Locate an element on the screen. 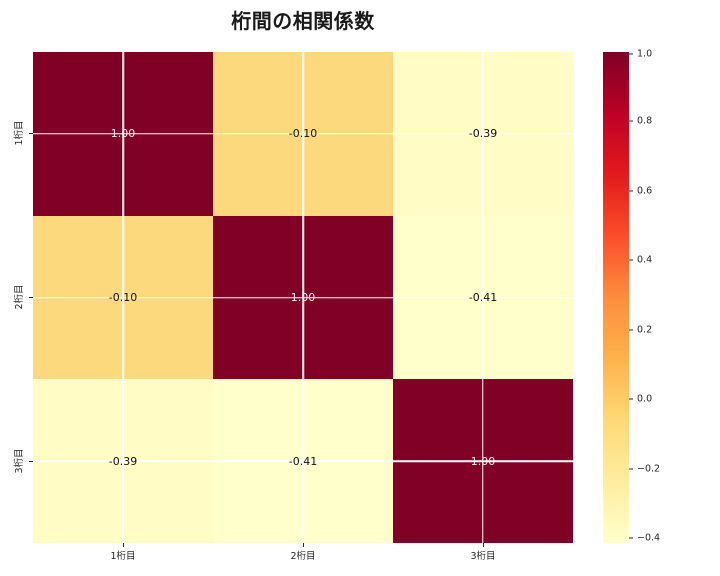 The width and height of the screenshot is (720, 576). x-tick-label: 2桁目 is located at coordinates (303, 556).